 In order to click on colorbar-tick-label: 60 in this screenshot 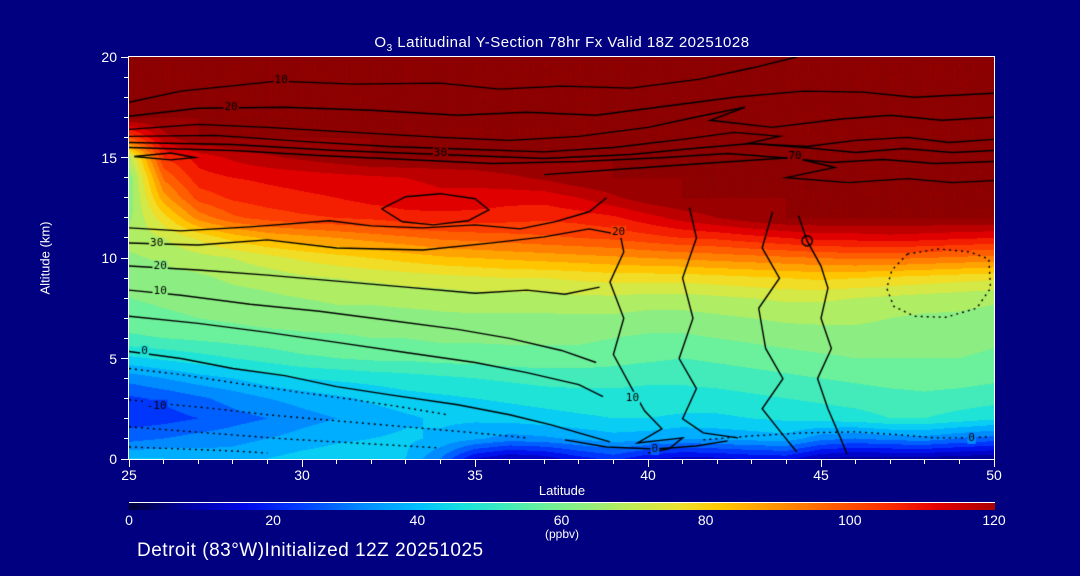, I will do `click(561, 520)`.